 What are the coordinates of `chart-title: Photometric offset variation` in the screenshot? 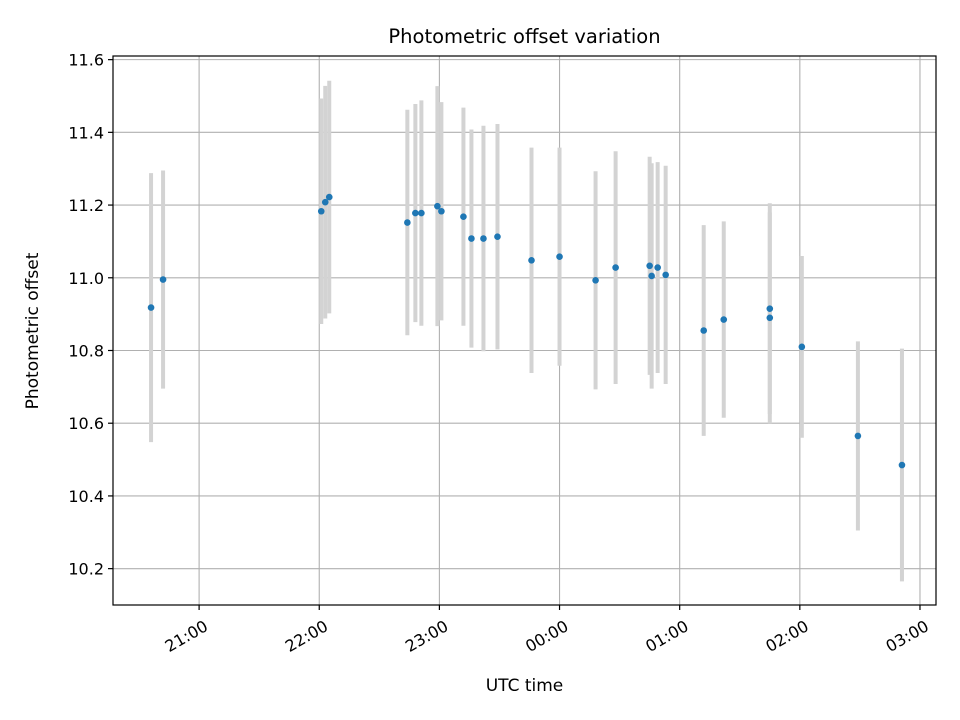 It's located at (524, 36).